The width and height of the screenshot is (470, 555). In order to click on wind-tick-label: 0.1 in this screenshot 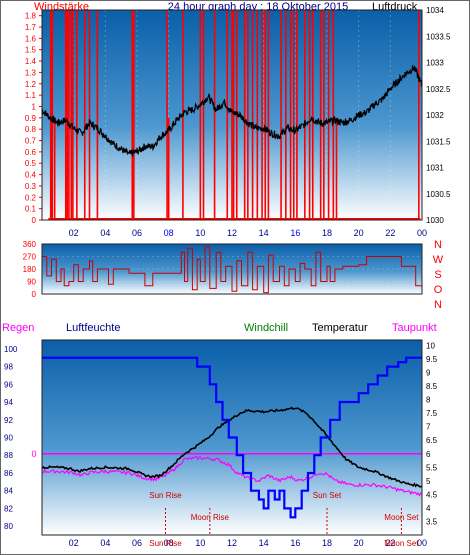, I will do `click(31, 209)`.